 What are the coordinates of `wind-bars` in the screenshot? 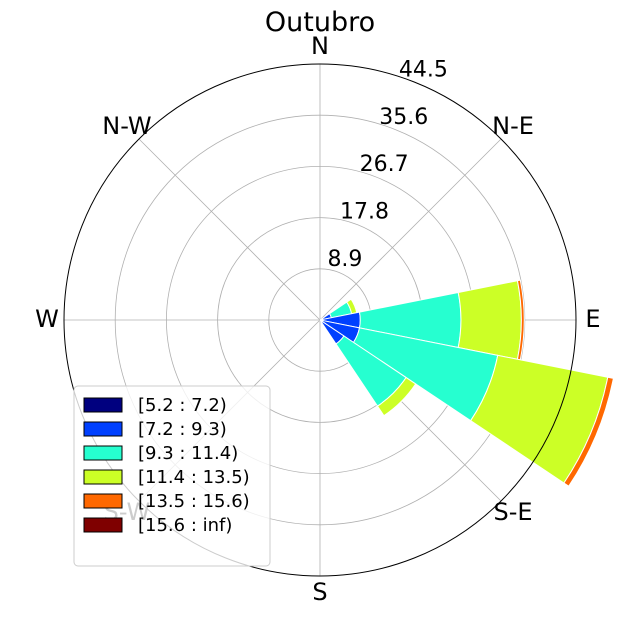 It's located at (466, 383).